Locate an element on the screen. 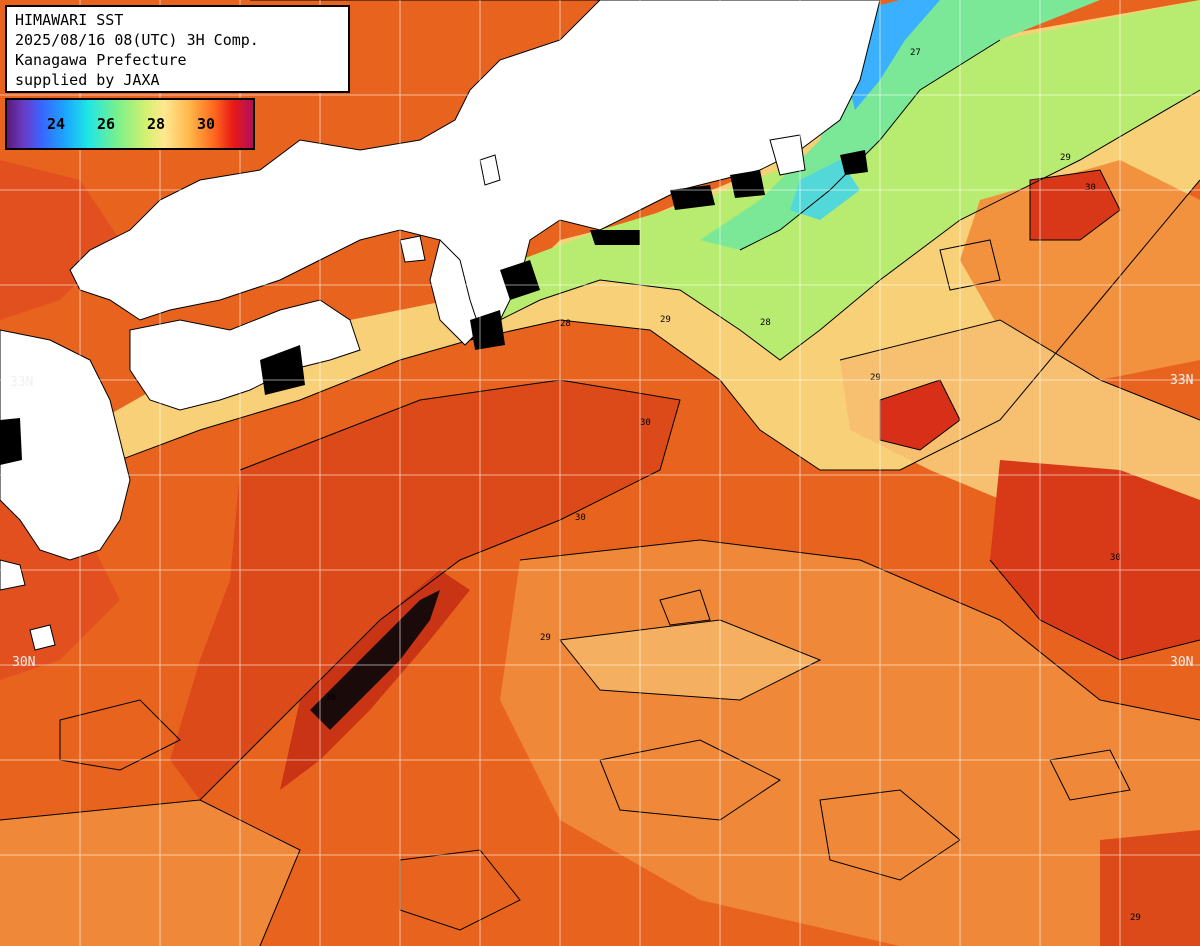  kii-peninsula is located at coordinates (455, 292).